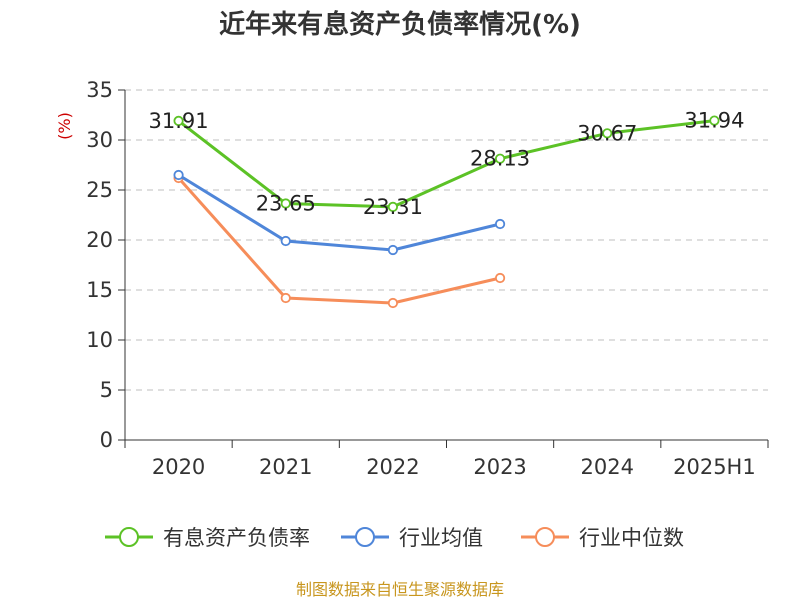  What do you see at coordinates (178, 467) in the screenshot?
I see `x-tick-label: 2020` at bounding box center [178, 467].